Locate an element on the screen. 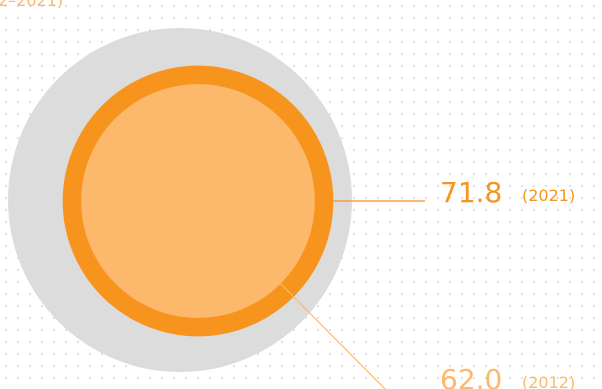 The image size is (602, 389). year-label: (2012) is located at coordinates (548, 381).